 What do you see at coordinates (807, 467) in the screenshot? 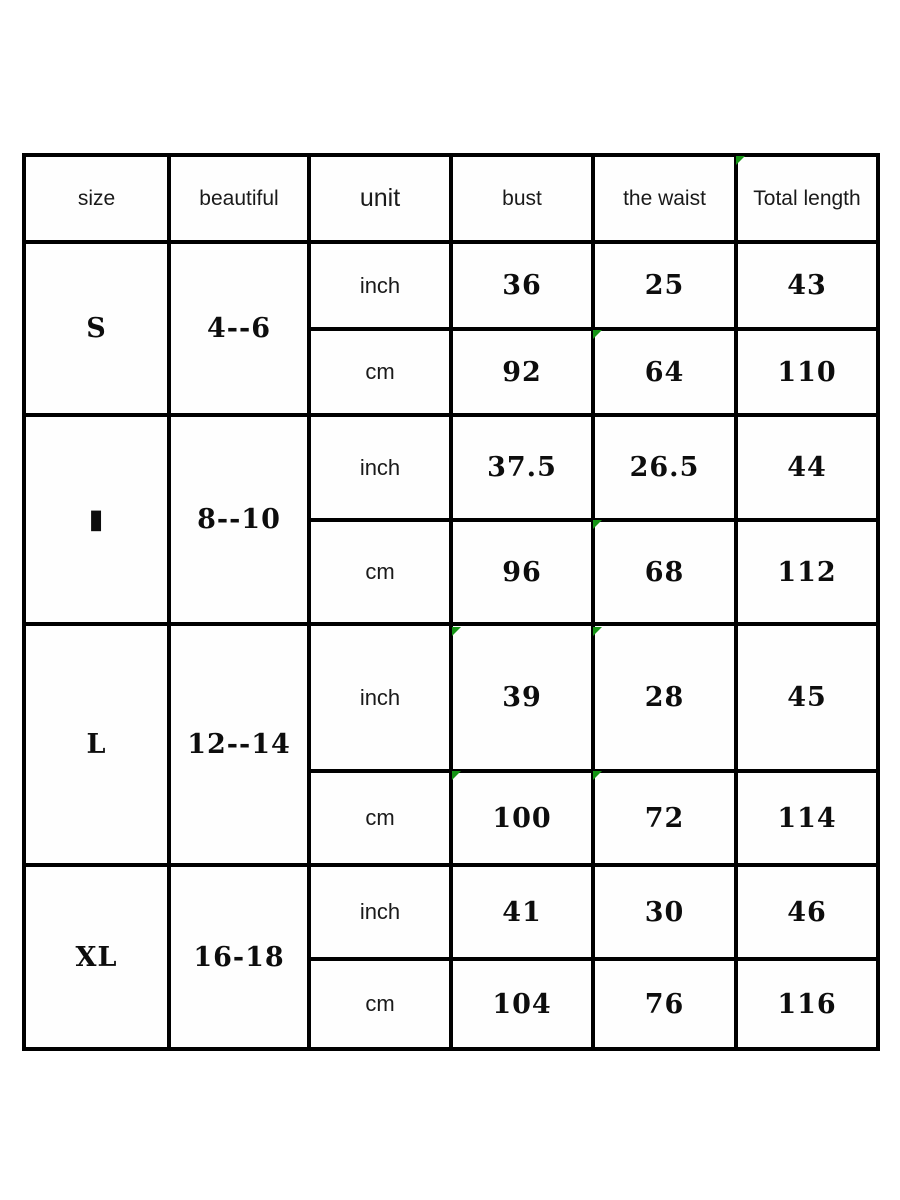
I see `total-inch-m: 44` at bounding box center [807, 467].